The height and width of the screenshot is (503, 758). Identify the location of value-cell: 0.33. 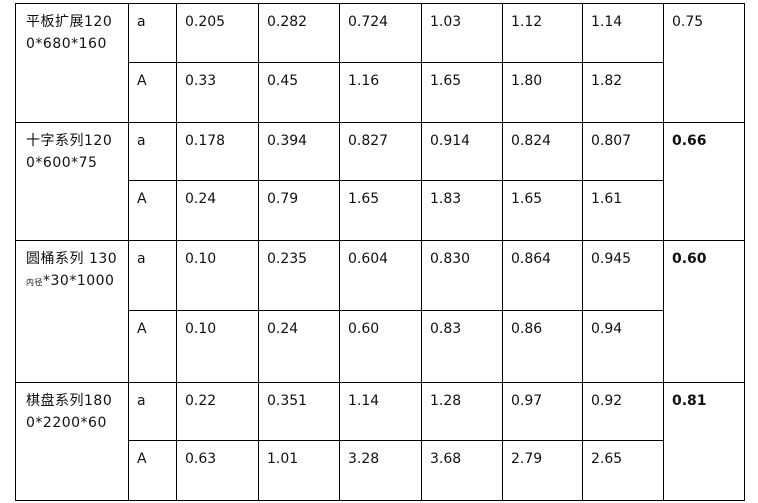
(217, 92).